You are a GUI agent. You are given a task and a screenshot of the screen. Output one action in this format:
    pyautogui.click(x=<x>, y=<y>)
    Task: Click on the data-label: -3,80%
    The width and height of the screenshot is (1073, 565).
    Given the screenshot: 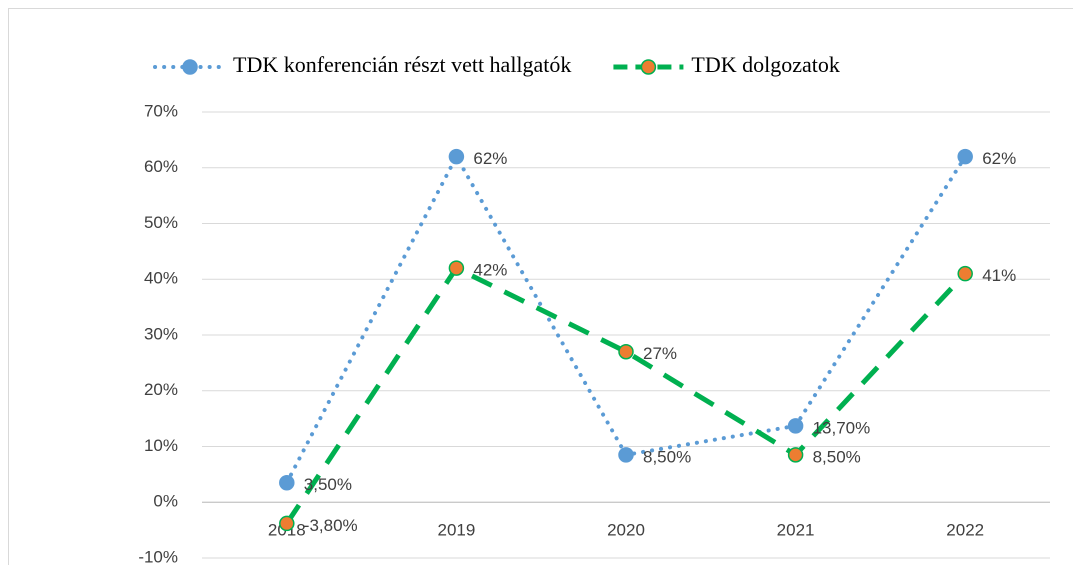 What is the action you would take?
    pyautogui.click(x=331, y=525)
    